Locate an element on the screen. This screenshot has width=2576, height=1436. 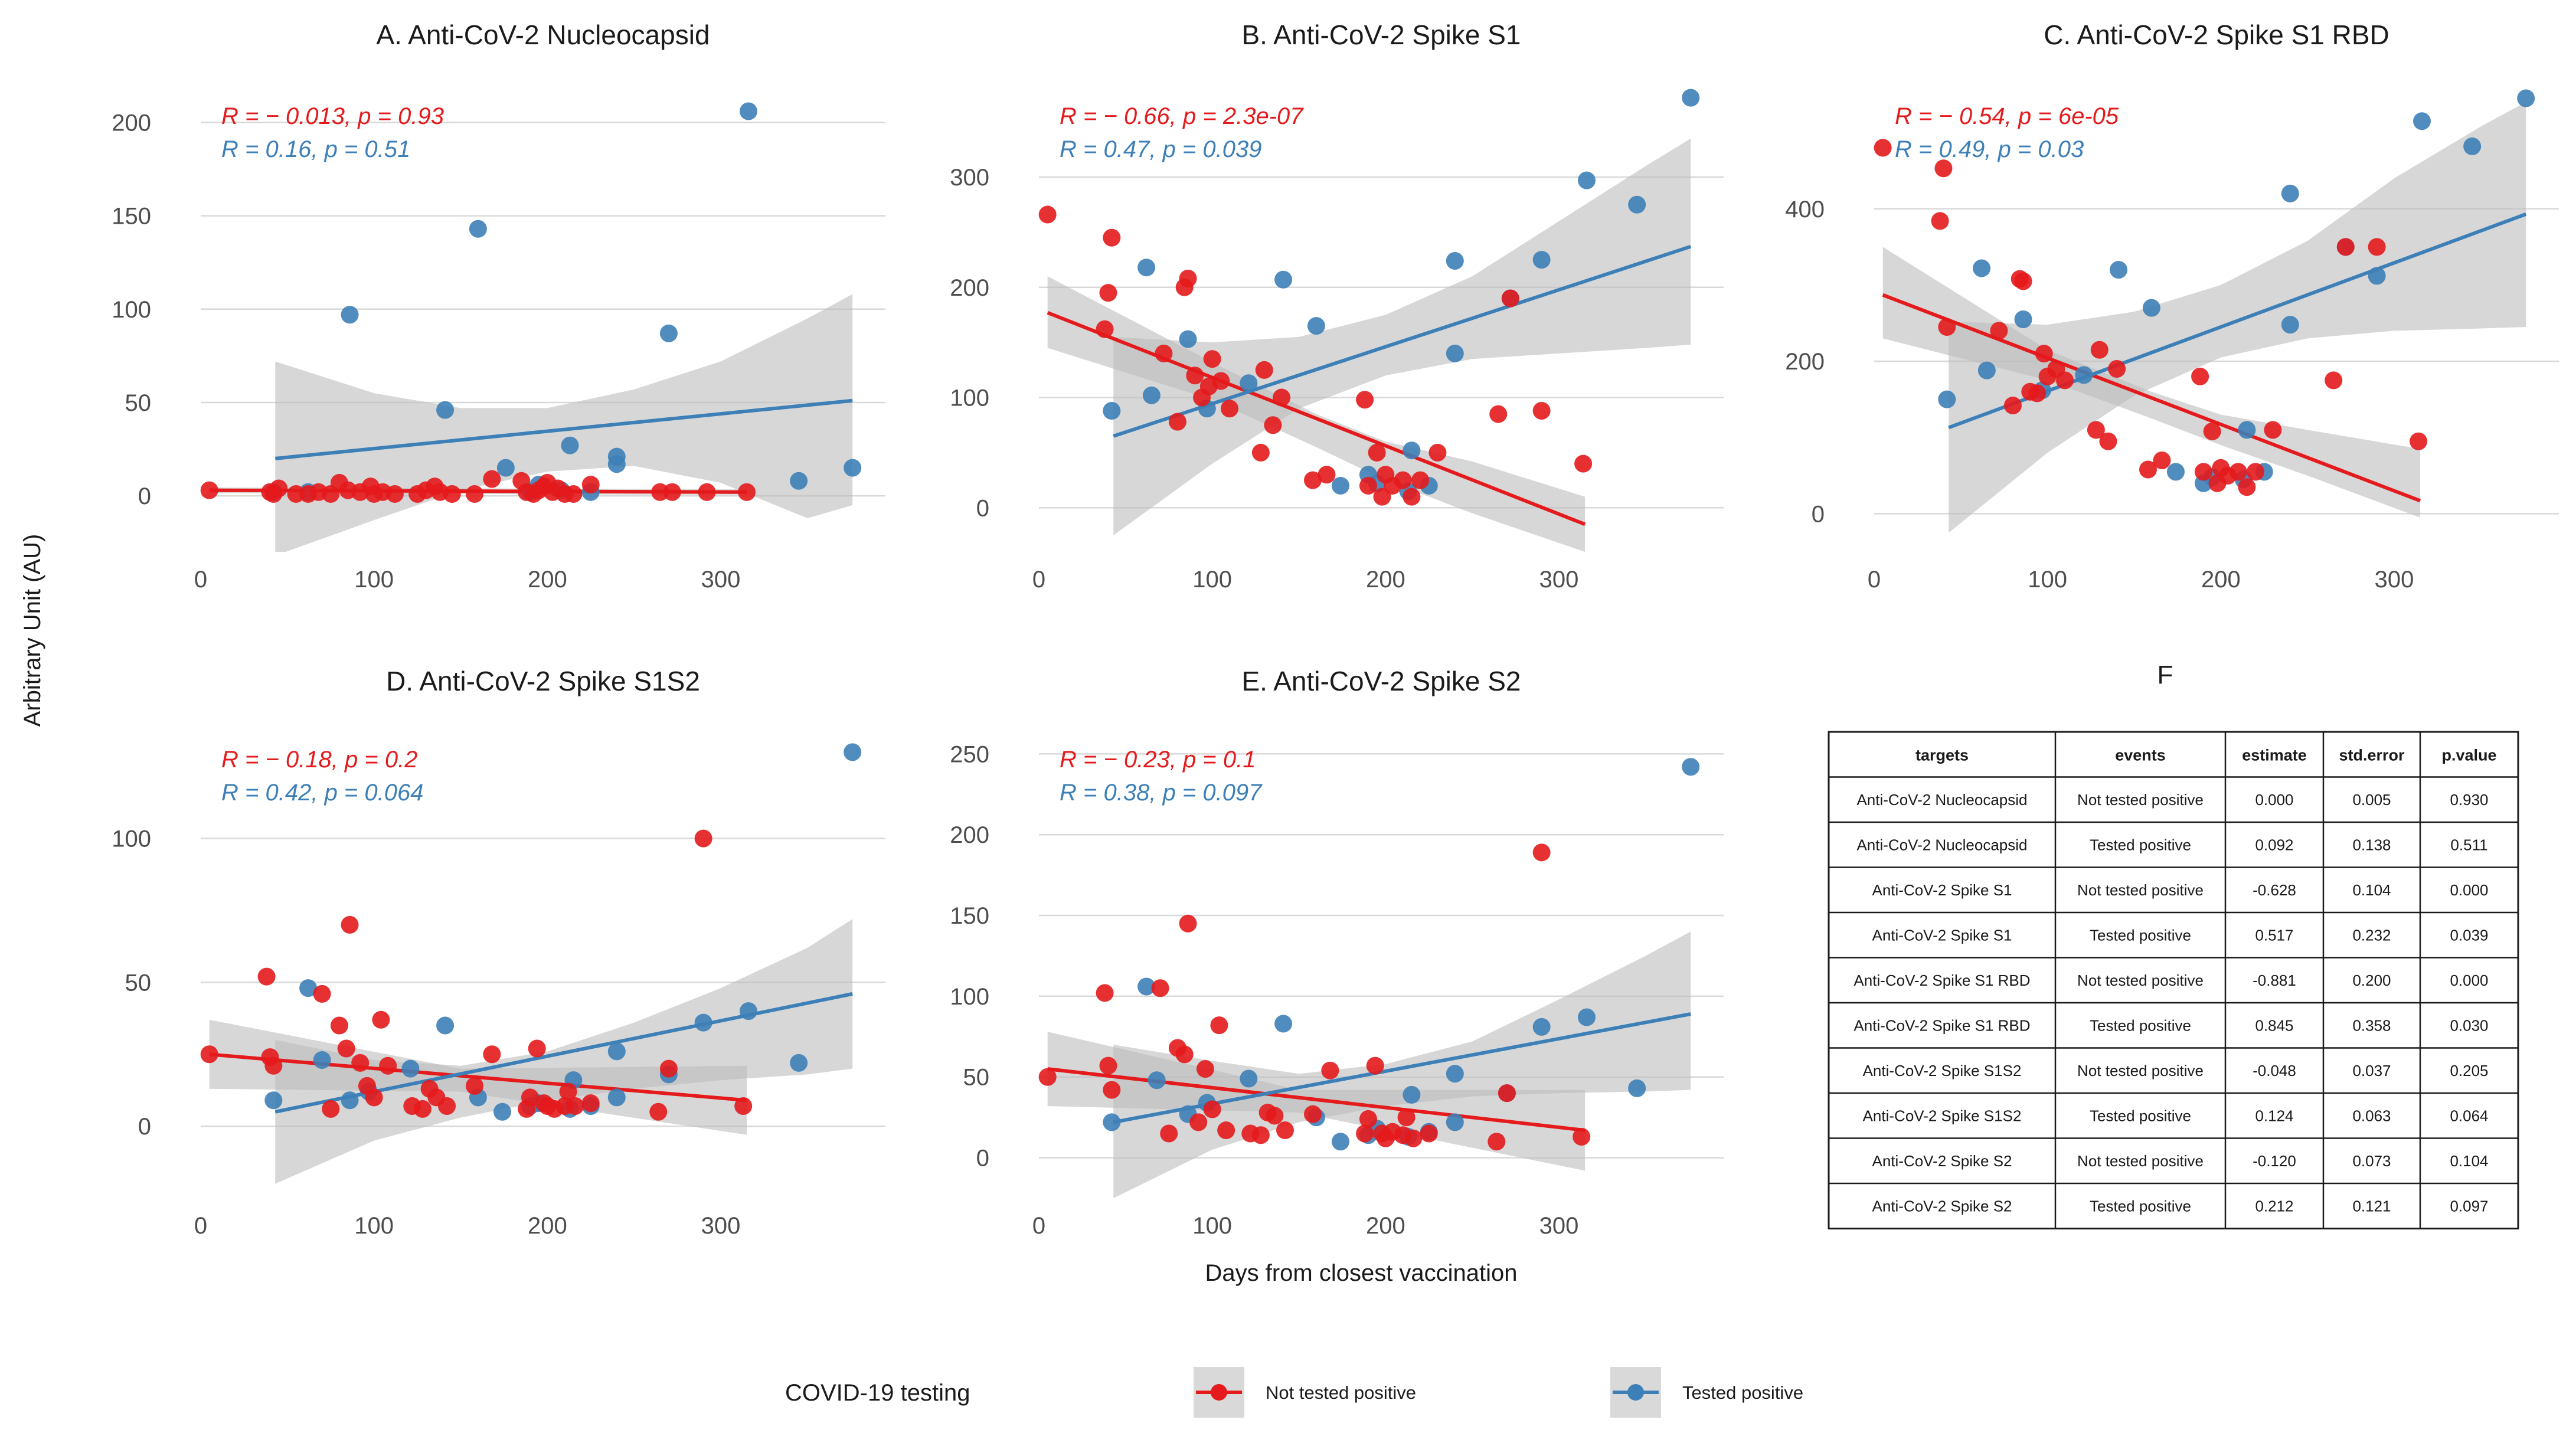
y-tick-label: 50 is located at coordinates (976, 1078).